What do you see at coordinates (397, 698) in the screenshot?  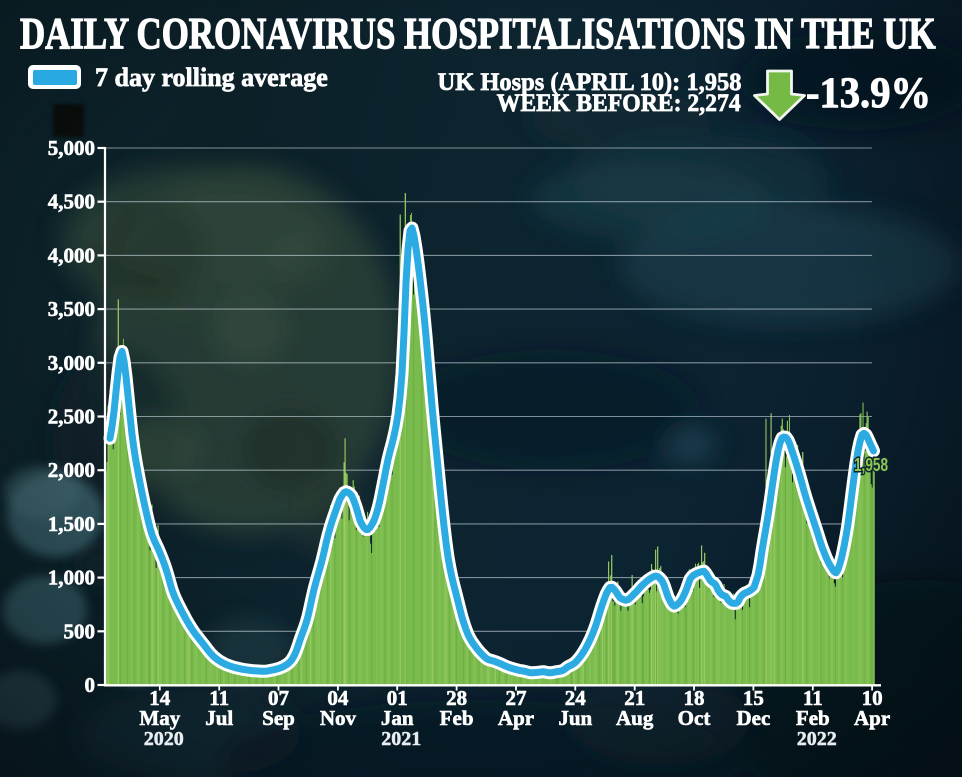 I see `svg-text: 01` at bounding box center [397, 698].